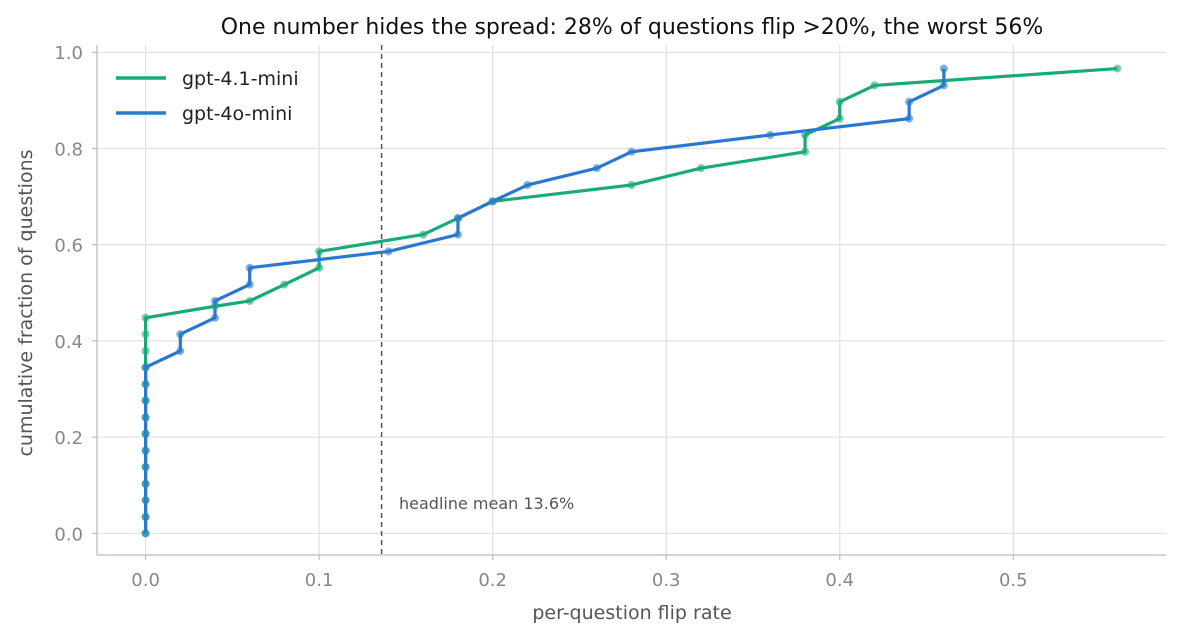 This screenshot has height=640, width=1181. Describe the element at coordinates (240, 79) in the screenshot. I see `legend-label-gpt-4-1-mini: gpt-4.1-mini` at that location.